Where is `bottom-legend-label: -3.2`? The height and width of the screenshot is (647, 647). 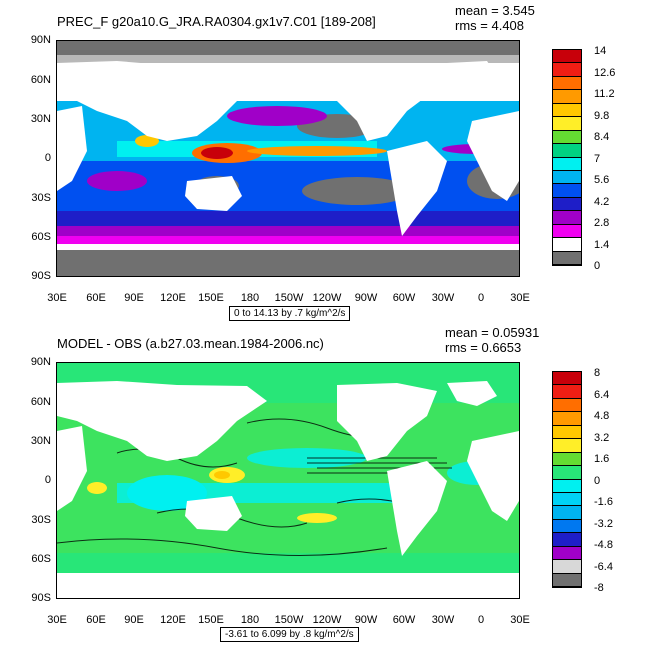 bottom-legend-label: -3.2 is located at coordinates (603, 524).